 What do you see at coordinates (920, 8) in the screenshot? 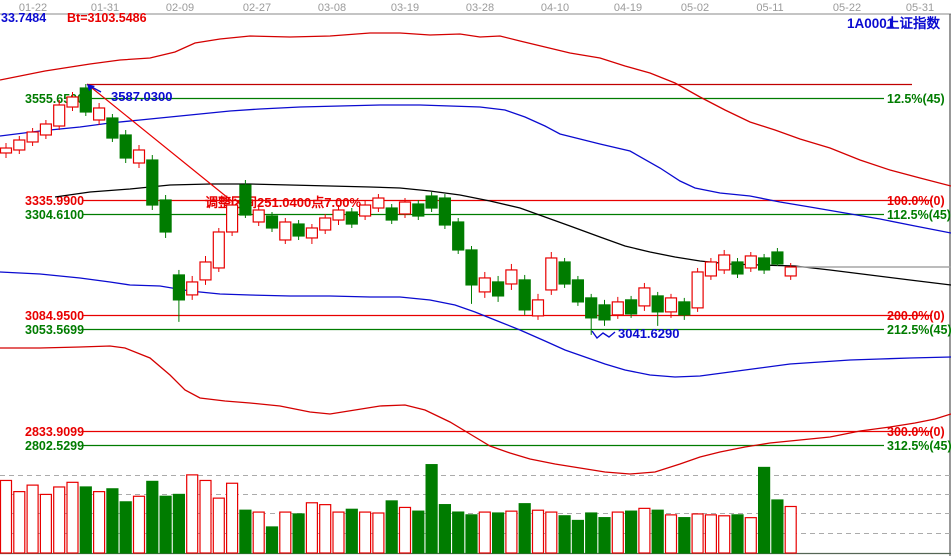
I see `date-label: 05-31` at bounding box center [920, 8].